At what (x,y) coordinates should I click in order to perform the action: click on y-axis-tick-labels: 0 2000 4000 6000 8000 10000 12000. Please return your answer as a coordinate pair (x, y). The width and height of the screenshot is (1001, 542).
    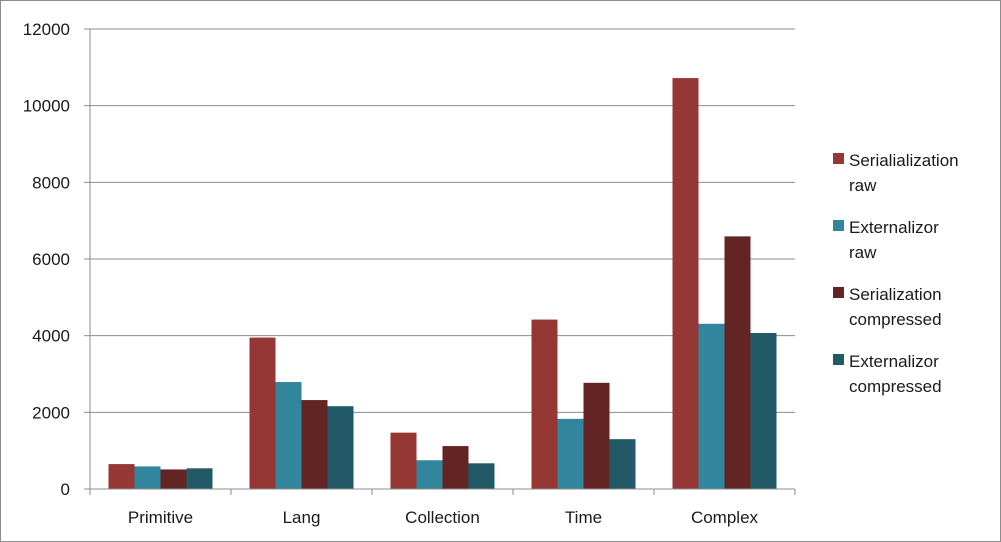
    Looking at the image, I should click on (46, 259).